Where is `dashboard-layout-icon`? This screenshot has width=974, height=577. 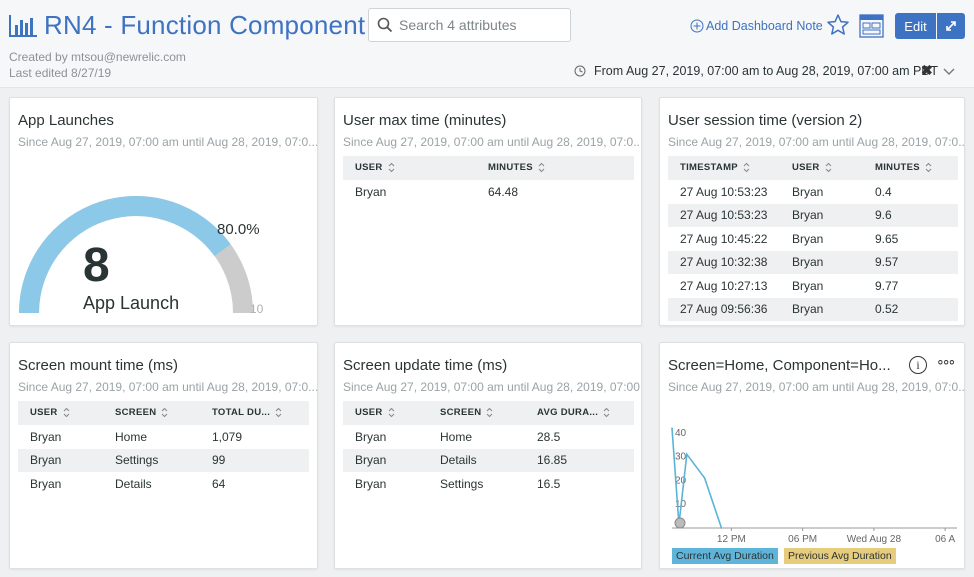
dashboard-layout-icon is located at coordinates (871, 26).